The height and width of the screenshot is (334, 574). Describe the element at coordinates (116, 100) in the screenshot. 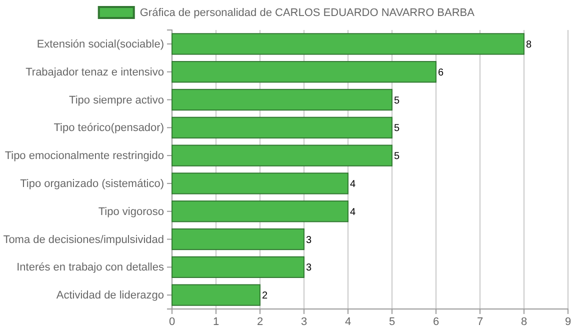

I see `y-tick-label: Tipo siempre activo` at that location.